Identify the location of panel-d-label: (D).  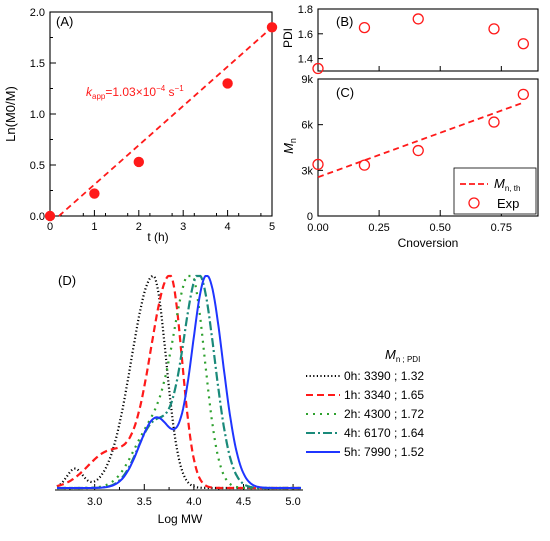
(67, 280).